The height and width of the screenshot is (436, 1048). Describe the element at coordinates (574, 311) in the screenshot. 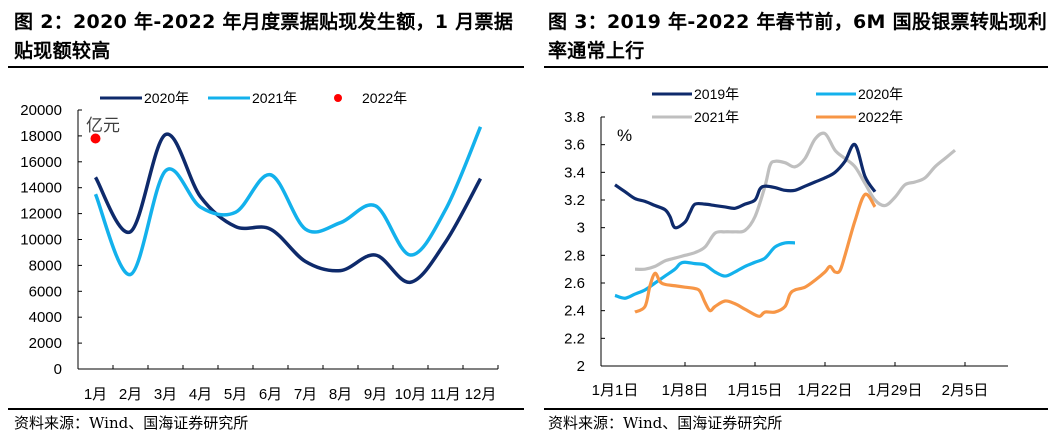

I see `y-tick-label: 2.4` at that location.